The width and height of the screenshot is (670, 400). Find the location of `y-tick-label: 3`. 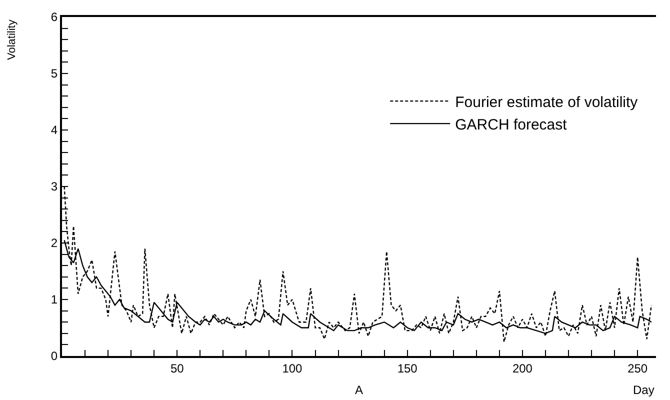

y-tick-label: 3 is located at coordinates (54, 187).